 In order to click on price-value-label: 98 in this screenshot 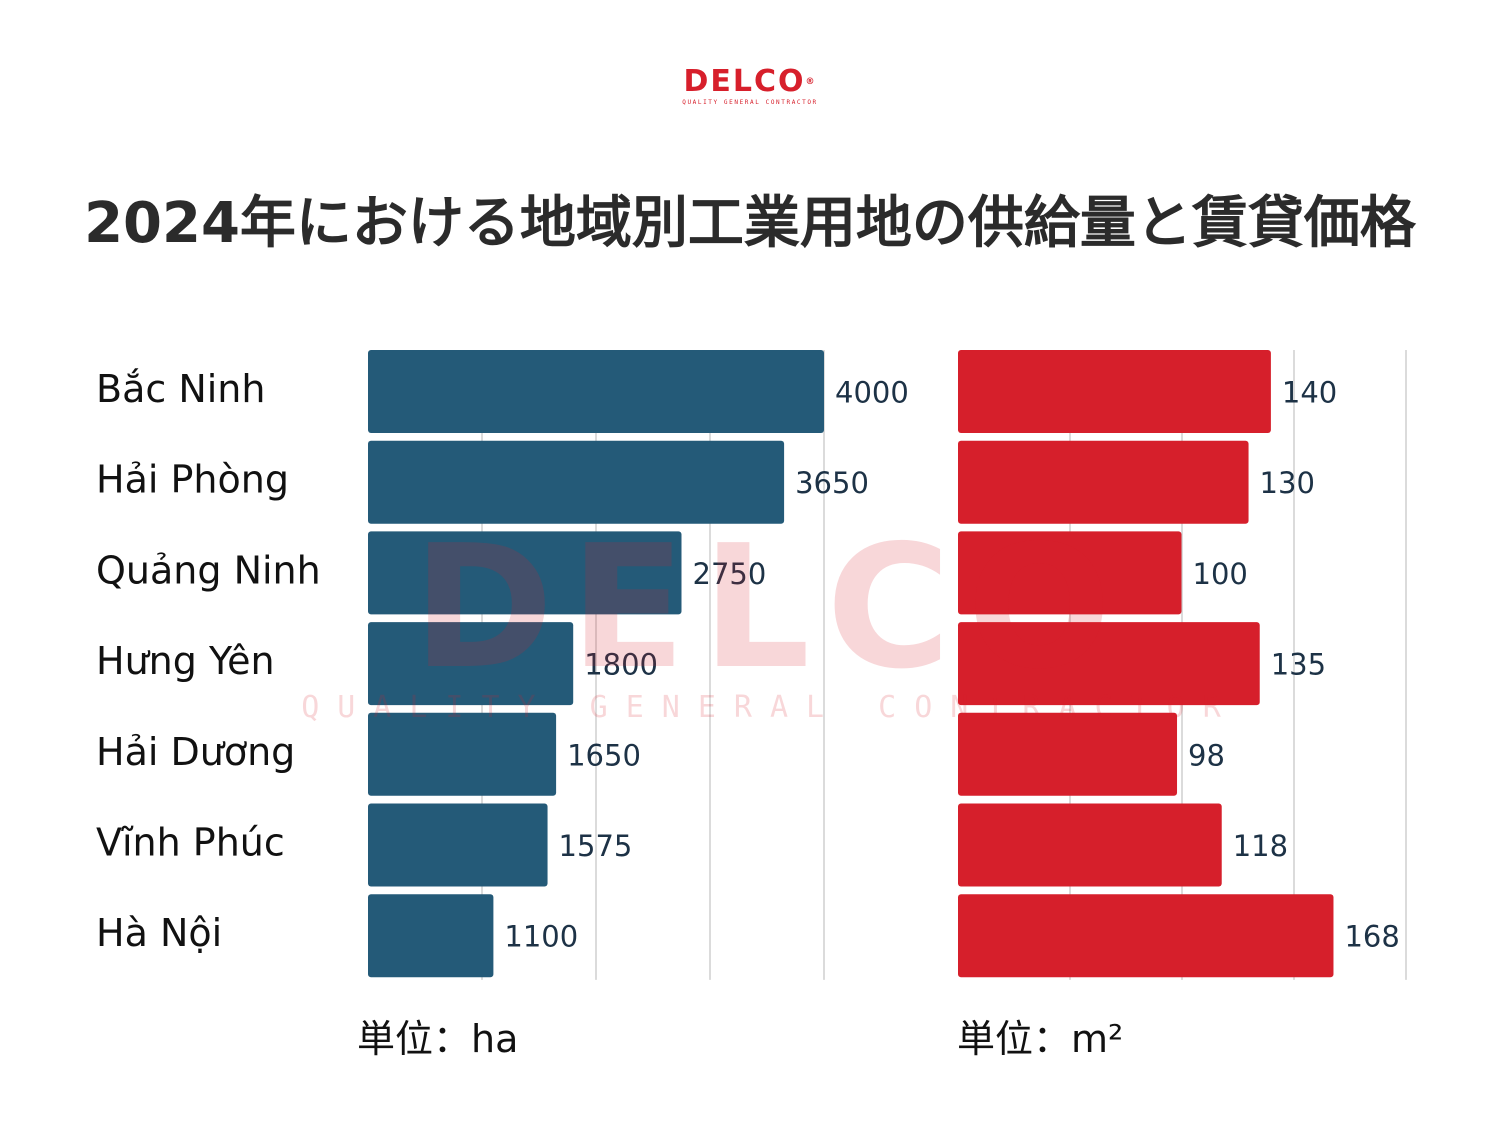, I will do `click(1206, 755)`.